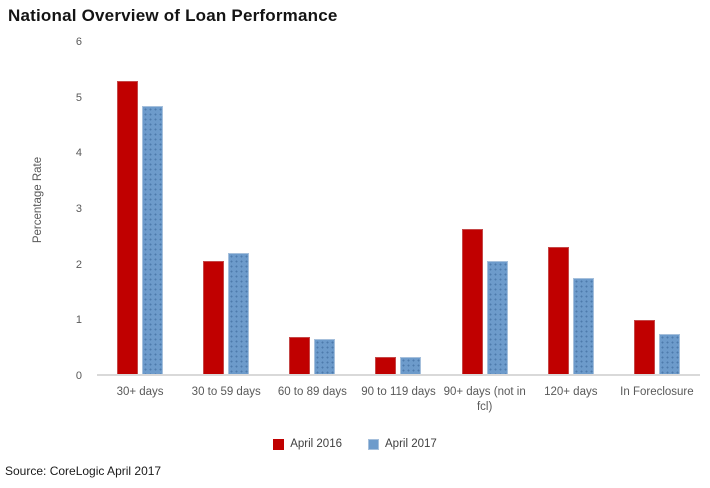 The width and height of the screenshot is (710, 488). Describe the element at coordinates (484, 399) in the screenshot. I see `x-axis-label-90-days-not-in-fcl: 90+ days (not in fcl)` at that location.